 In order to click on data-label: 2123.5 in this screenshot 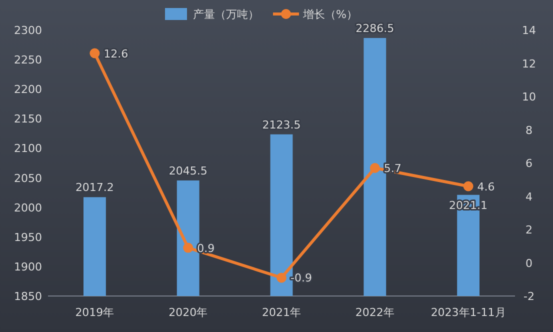, I will do `click(281, 125)`.